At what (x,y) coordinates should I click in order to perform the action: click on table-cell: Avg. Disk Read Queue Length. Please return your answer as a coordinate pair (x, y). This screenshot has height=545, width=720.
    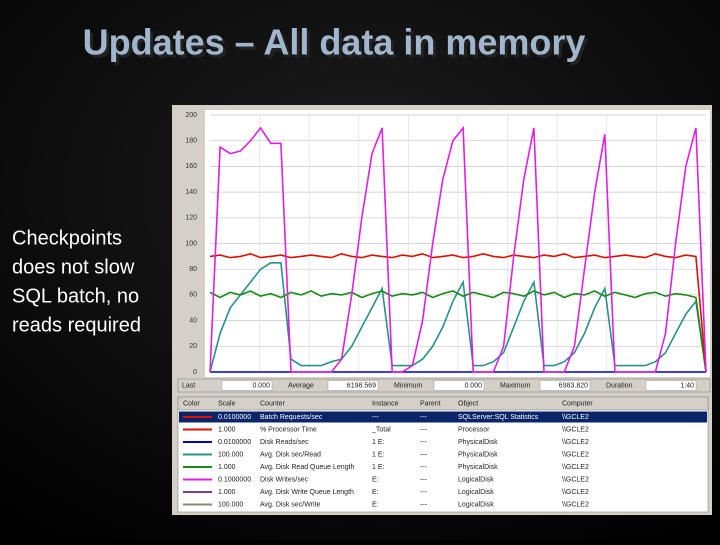
    Looking at the image, I should click on (307, 467).